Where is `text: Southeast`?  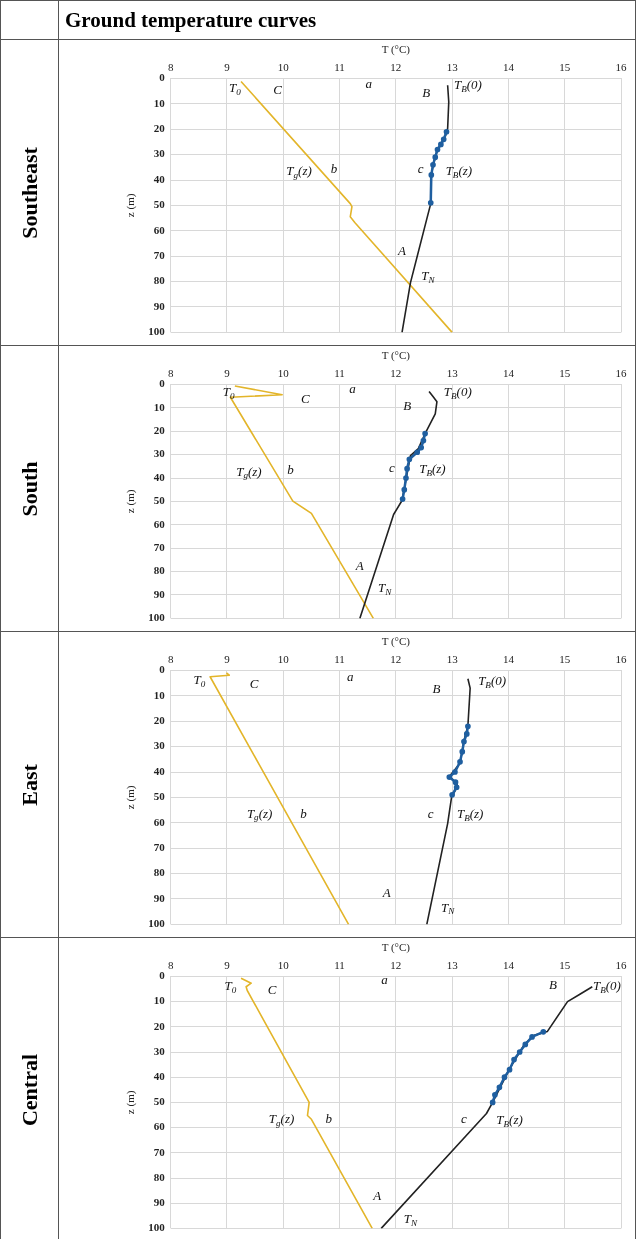
text: Southeast is located at coordinates (29, 192).